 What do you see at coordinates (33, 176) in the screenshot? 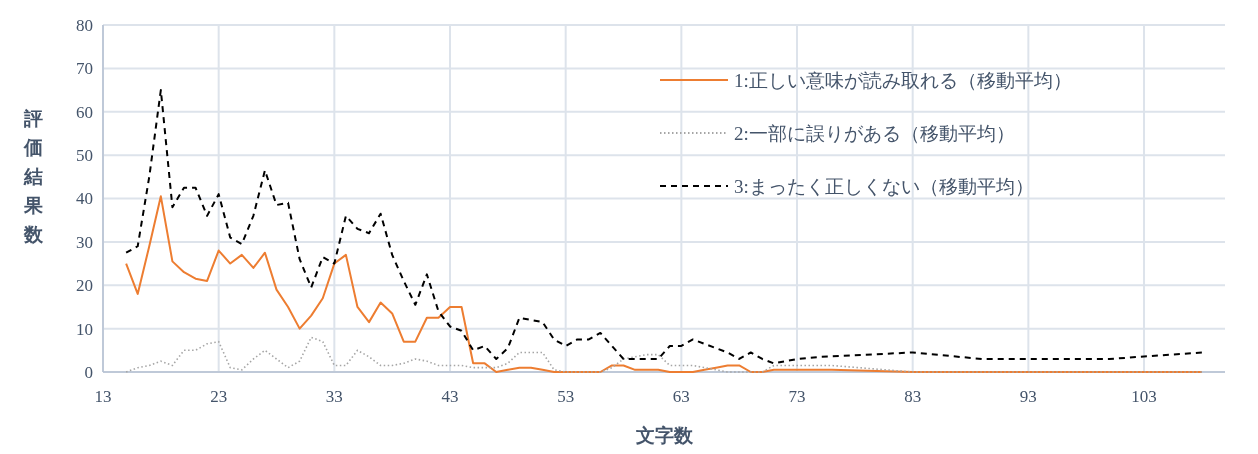
I see `y-axis-title: 評価結果数` at bounding box center [33, 176].